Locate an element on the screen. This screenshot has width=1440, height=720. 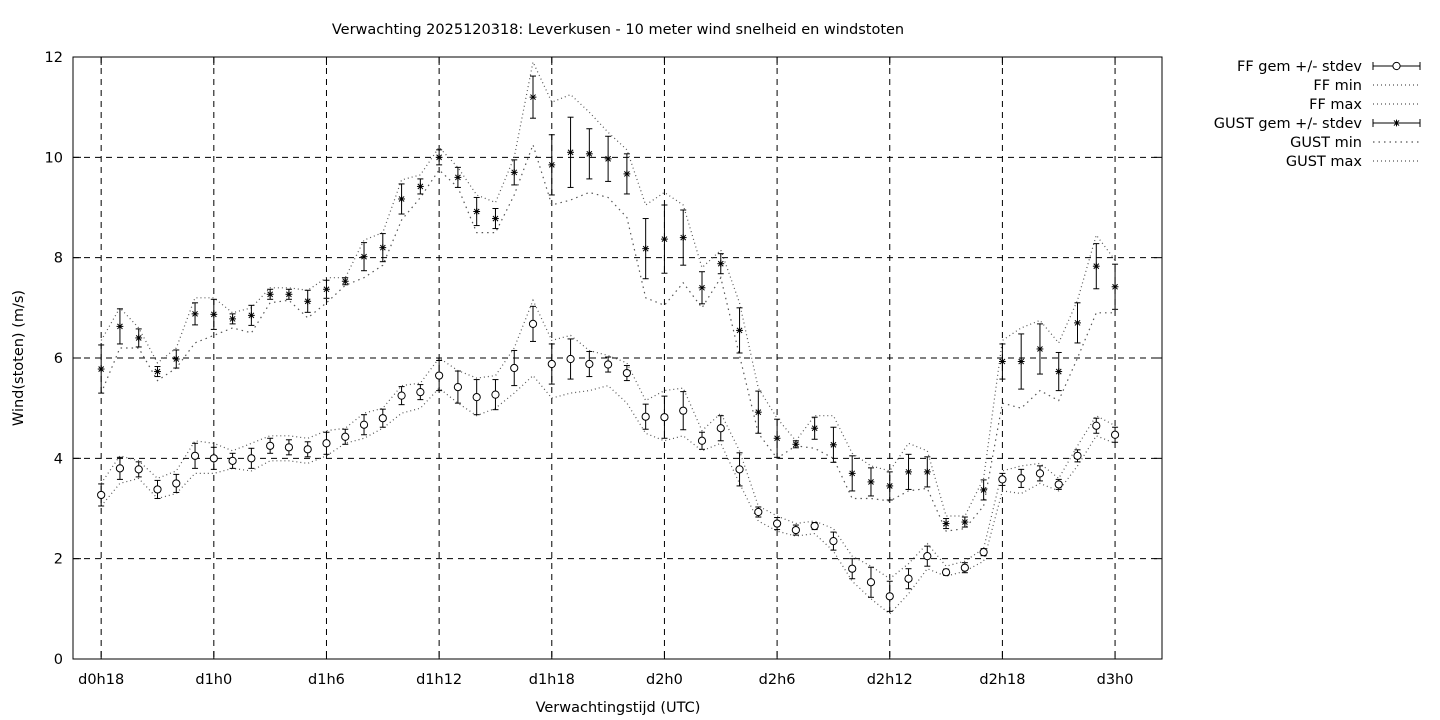
legend-label: FF min is located at coordinates (1337, 86).